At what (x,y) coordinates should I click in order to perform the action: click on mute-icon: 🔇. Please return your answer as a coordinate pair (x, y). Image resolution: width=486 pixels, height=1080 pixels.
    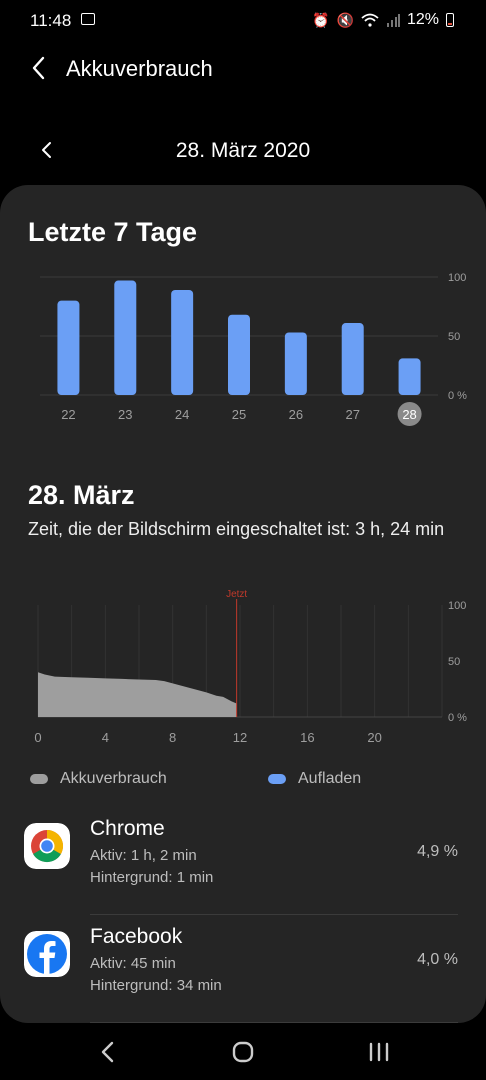
    Looking at the image, I should click on (345, 19).